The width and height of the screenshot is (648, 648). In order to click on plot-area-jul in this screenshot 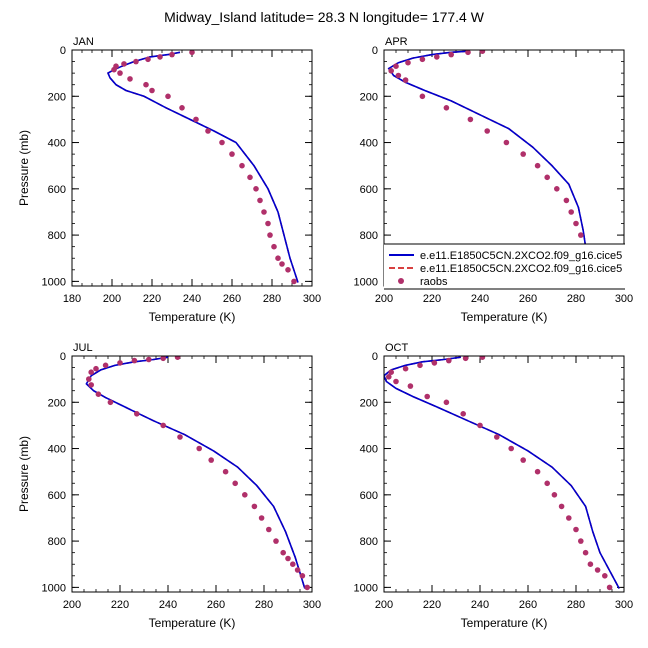, I will do `click(198, 473)`.